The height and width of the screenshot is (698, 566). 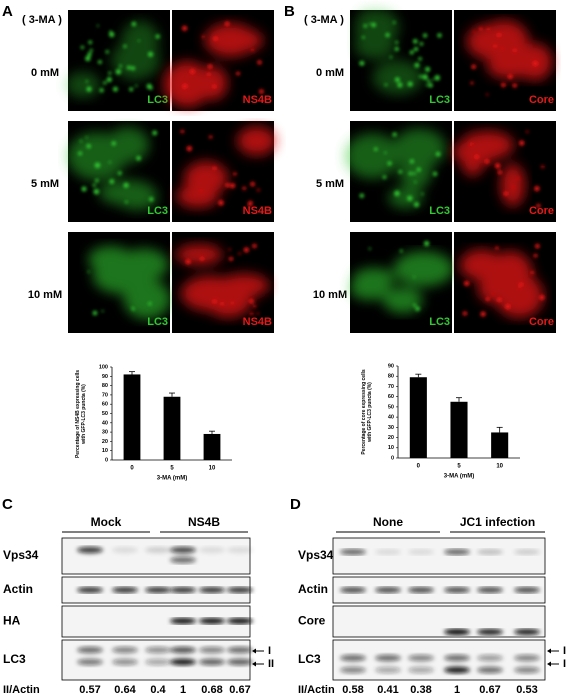 I want to click on x-tick-label: 0, so click(x=132, y=469).